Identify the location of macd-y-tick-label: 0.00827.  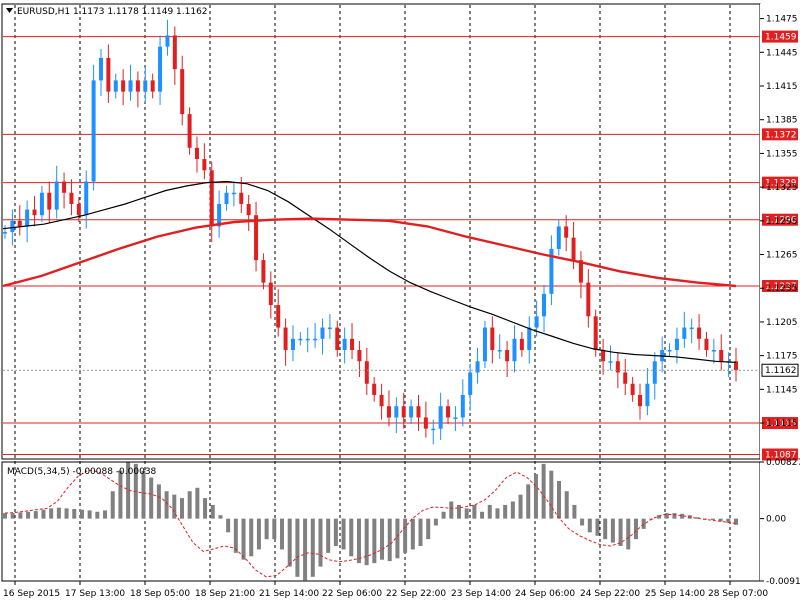
(783, 463).